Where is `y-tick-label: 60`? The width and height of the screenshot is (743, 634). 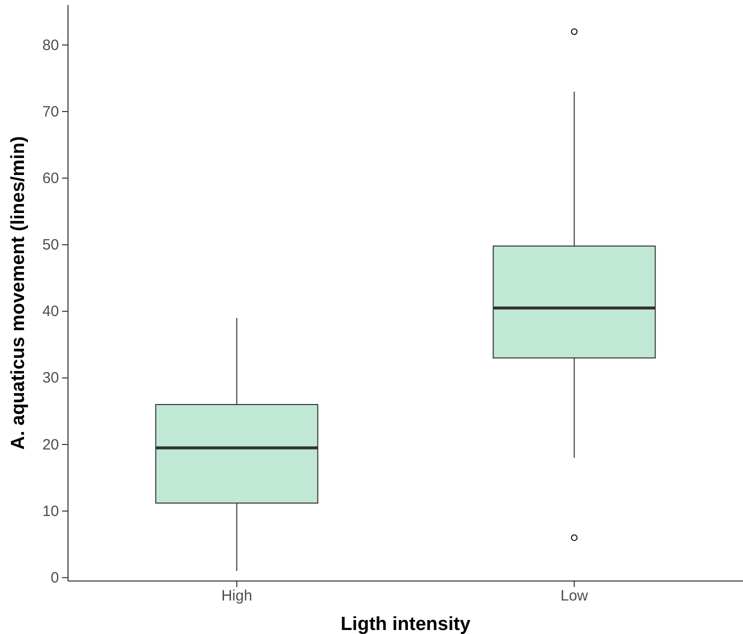
y-tick-label: 60 is located at coordinates (50, 178).